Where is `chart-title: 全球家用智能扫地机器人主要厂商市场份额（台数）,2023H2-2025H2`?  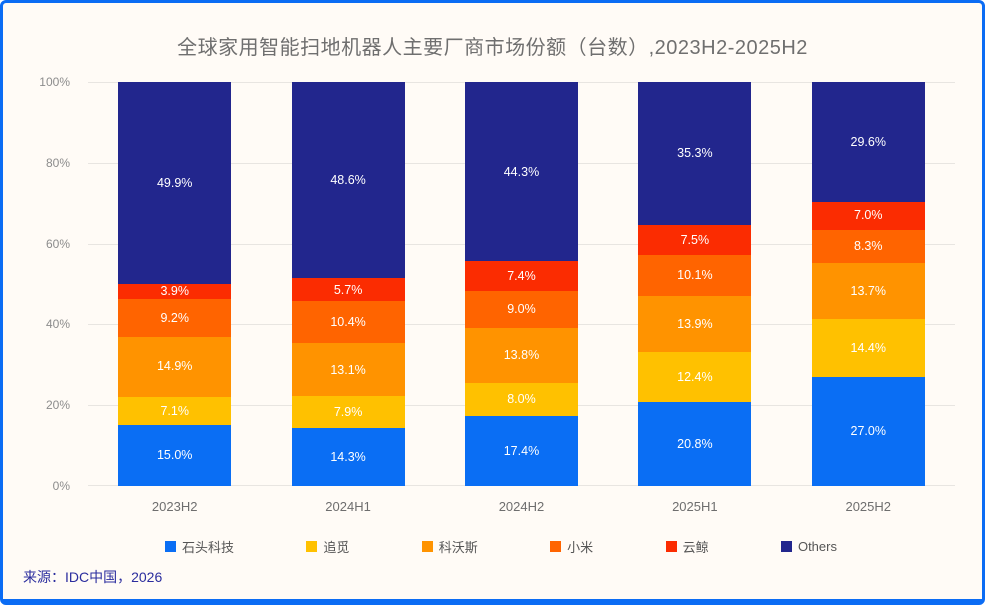
chart-title: 全球家用智能扫地机器人主要厂商市场份额（台数）,2023H2-2025H2 is located at coordinates (492, 48).